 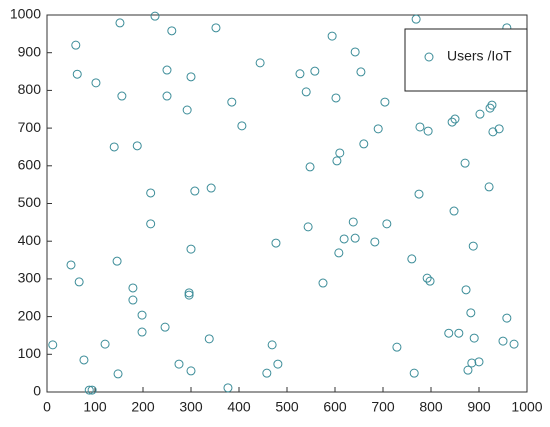 I want to click on y-tick-label: 400, so click(x=30, y=240).